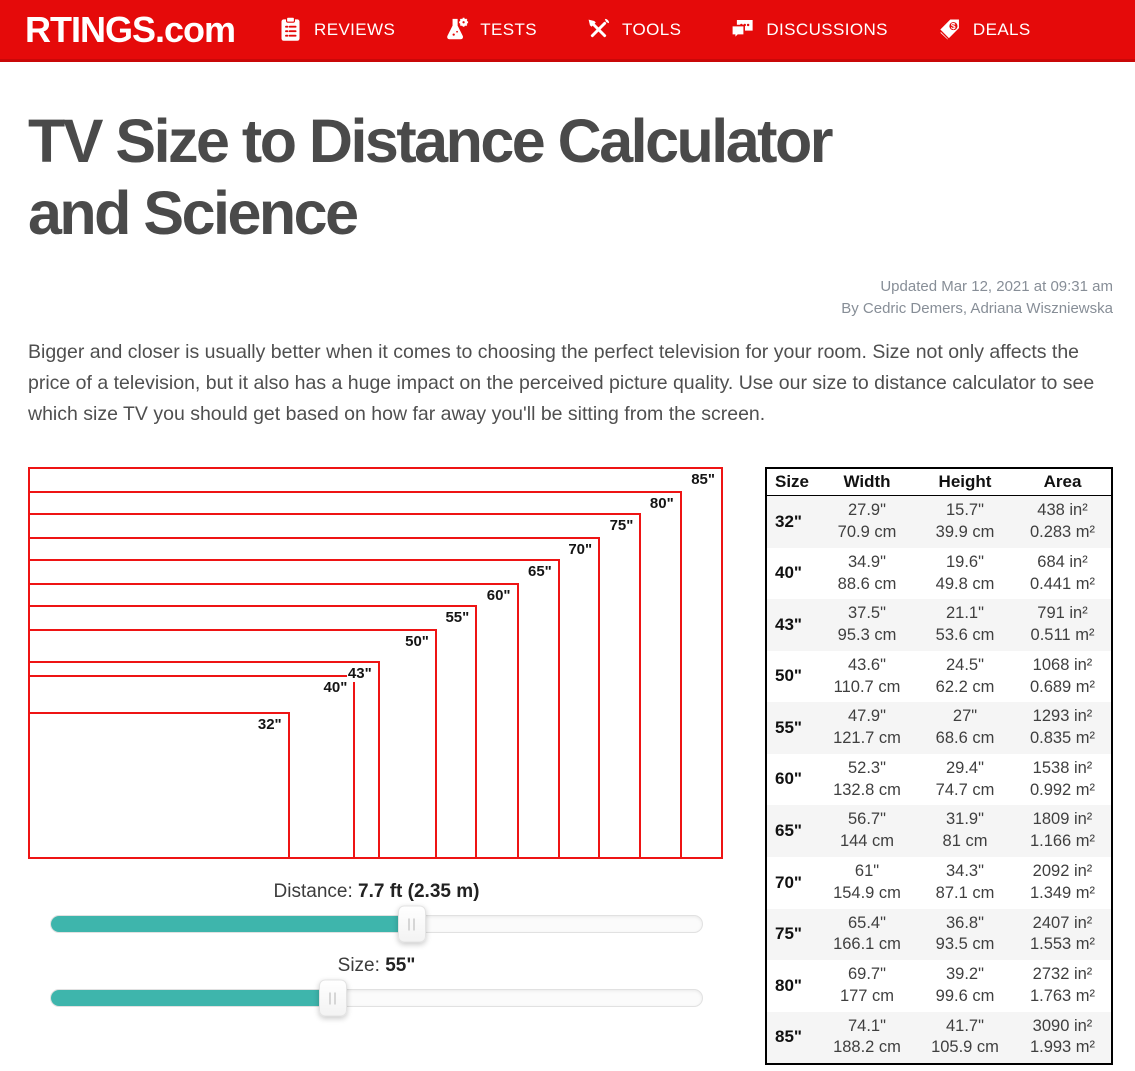 Image resolution: width=1135 pixels, height=1071 pixels. Describe the element at coordinates (788, 985) in the screenshot. I see `cell-size: 80"` at that location.